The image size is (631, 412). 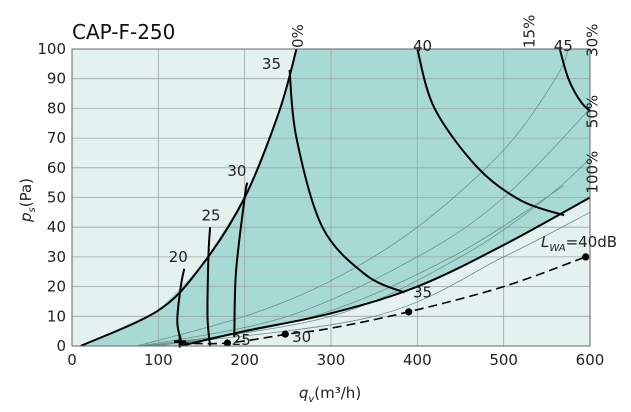 What do you see at coordinates (298, 36) in the screenshot?
I see `opening-label: 0%` at bounding box center [298, 36].